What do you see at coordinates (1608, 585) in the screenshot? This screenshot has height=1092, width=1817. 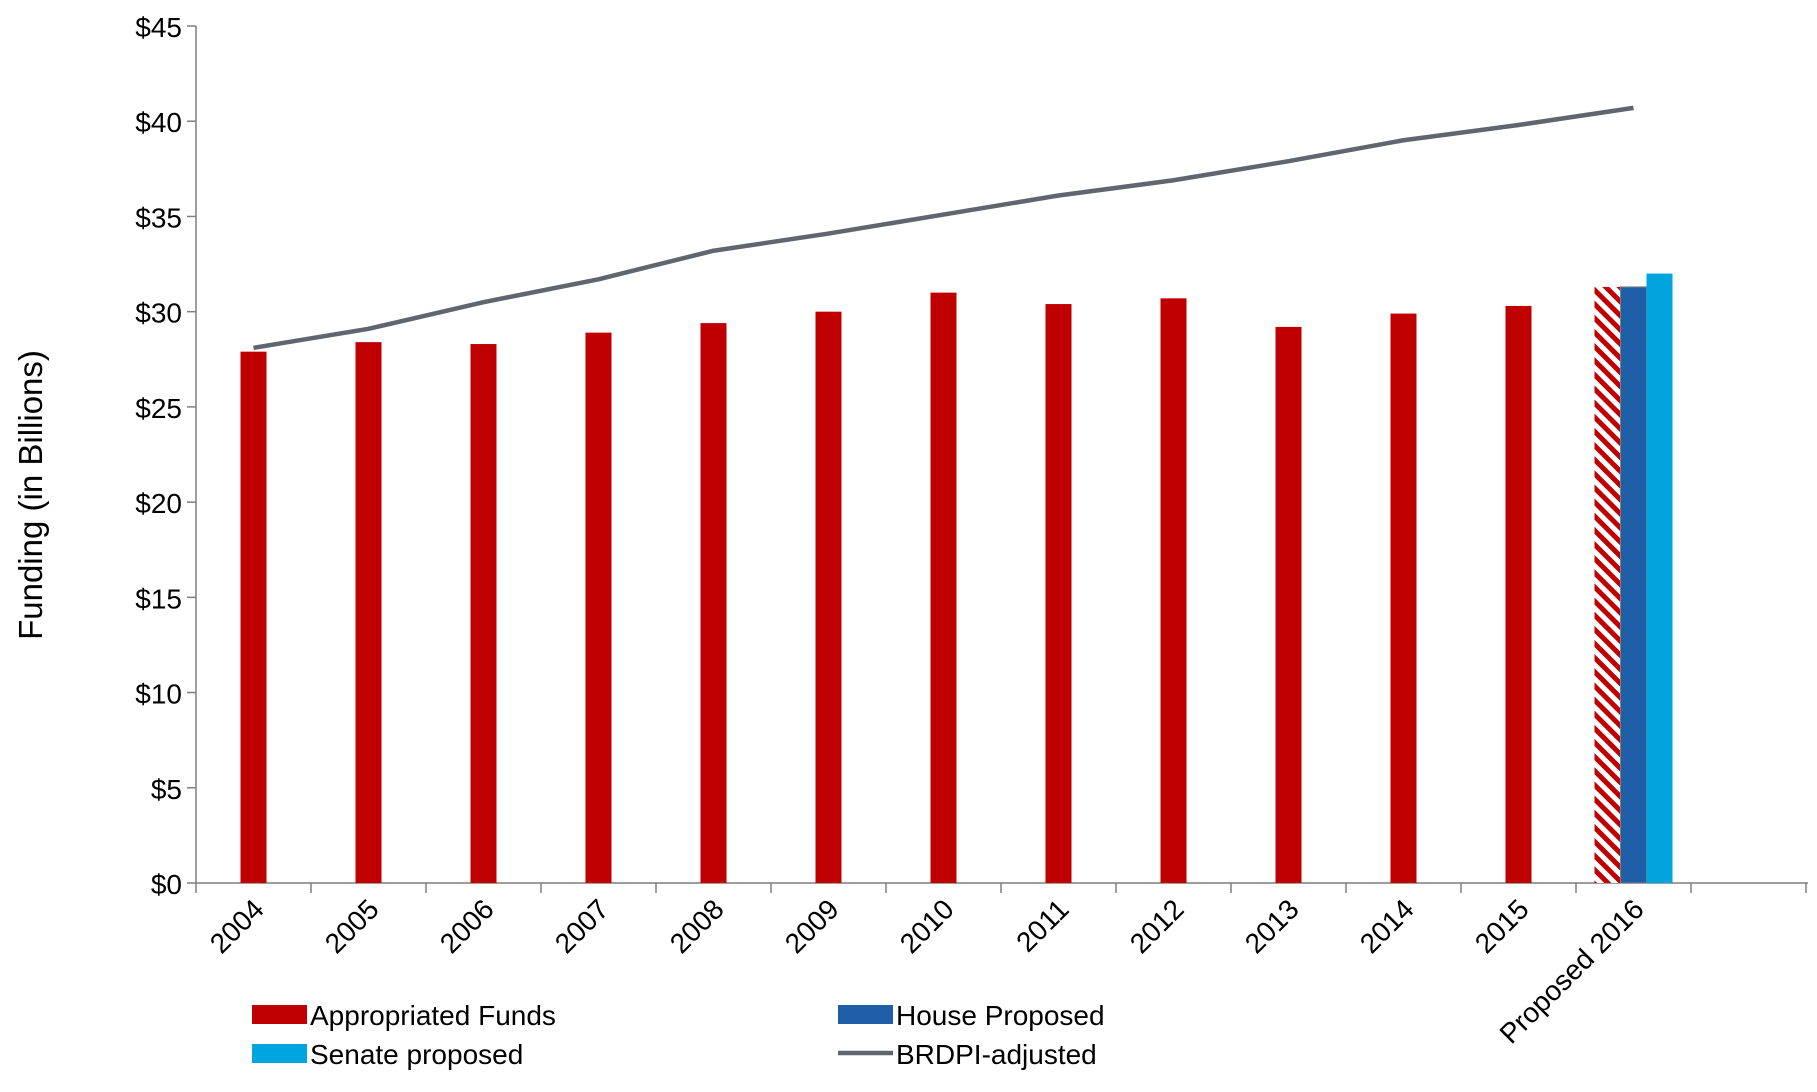 I see `bar-appropriated-funds-proposed-2016` at bounding box center [1608, 585].